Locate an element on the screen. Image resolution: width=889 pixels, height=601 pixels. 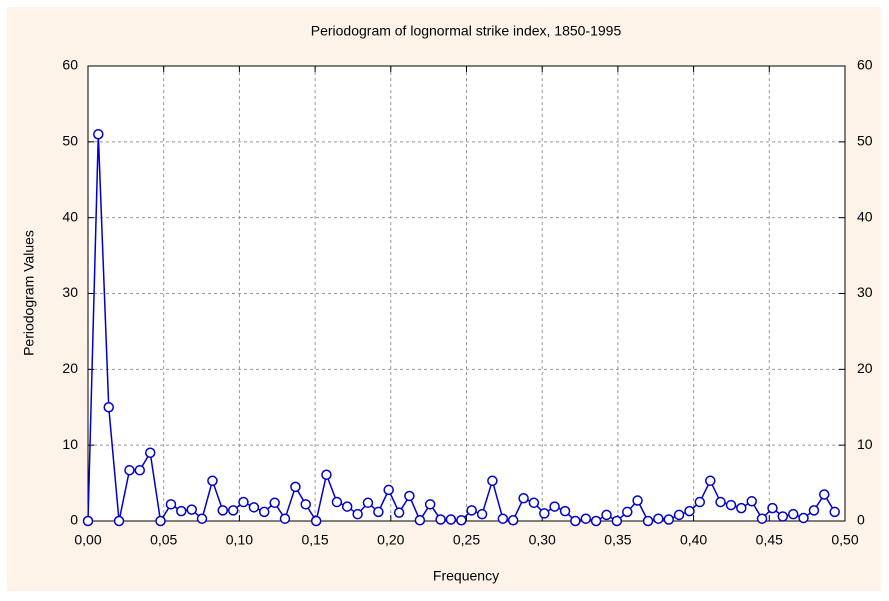
x-tick-label: 0,40 is located at coordinates (693, 540).